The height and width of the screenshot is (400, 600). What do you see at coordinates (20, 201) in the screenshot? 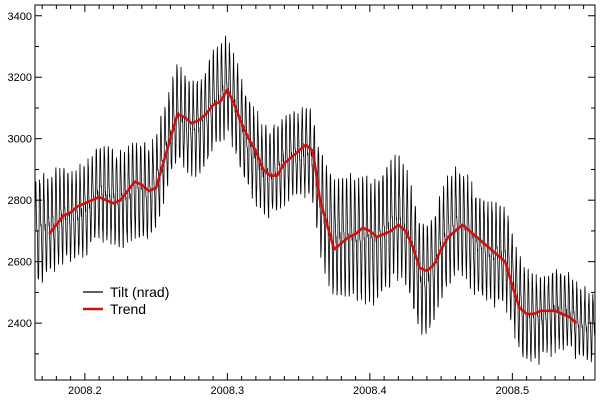
I see `y-tick-label: 2800` at bounding box center [20, 201].